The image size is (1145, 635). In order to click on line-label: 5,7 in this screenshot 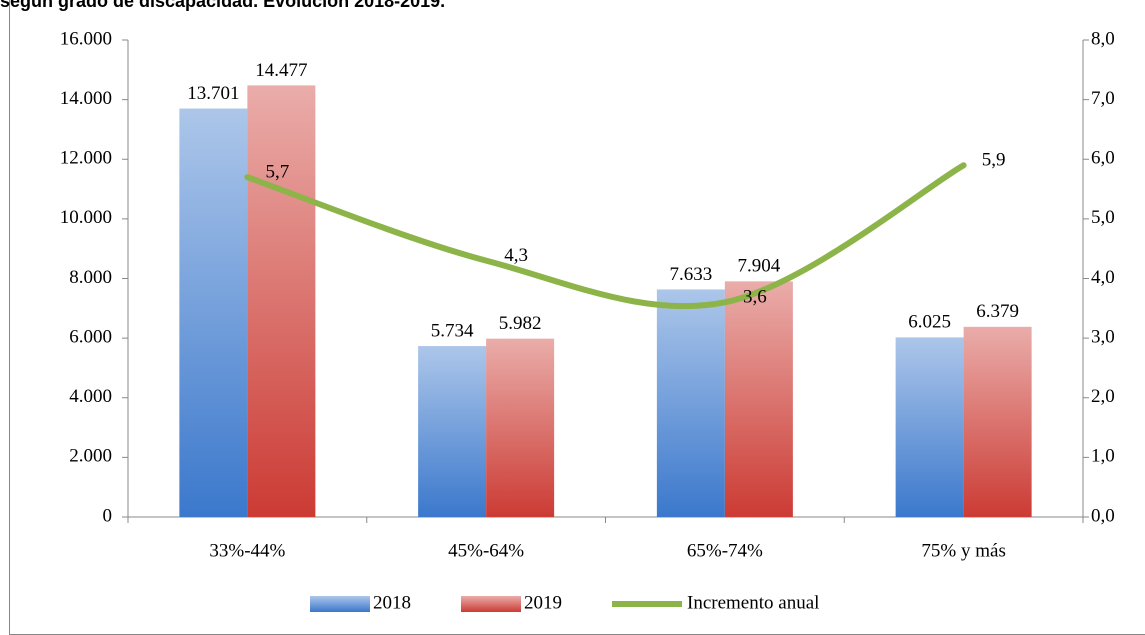, I will do `click(278, 171)`.